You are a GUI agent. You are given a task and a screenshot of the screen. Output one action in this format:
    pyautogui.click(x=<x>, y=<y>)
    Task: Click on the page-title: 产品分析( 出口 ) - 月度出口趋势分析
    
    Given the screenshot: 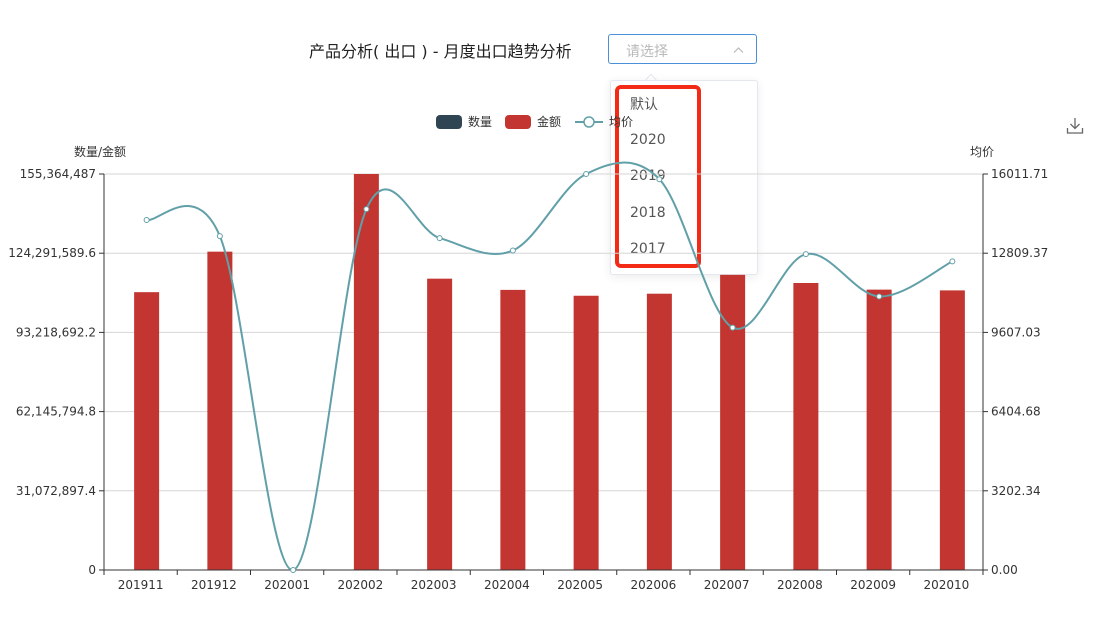 What is the action you would take?
    pyautogui.click(x=440, y=51)
    